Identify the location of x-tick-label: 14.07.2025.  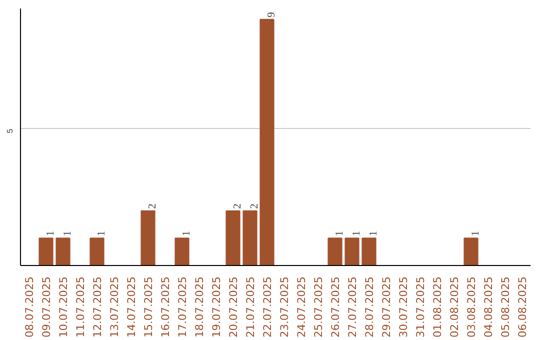
(131, 307).